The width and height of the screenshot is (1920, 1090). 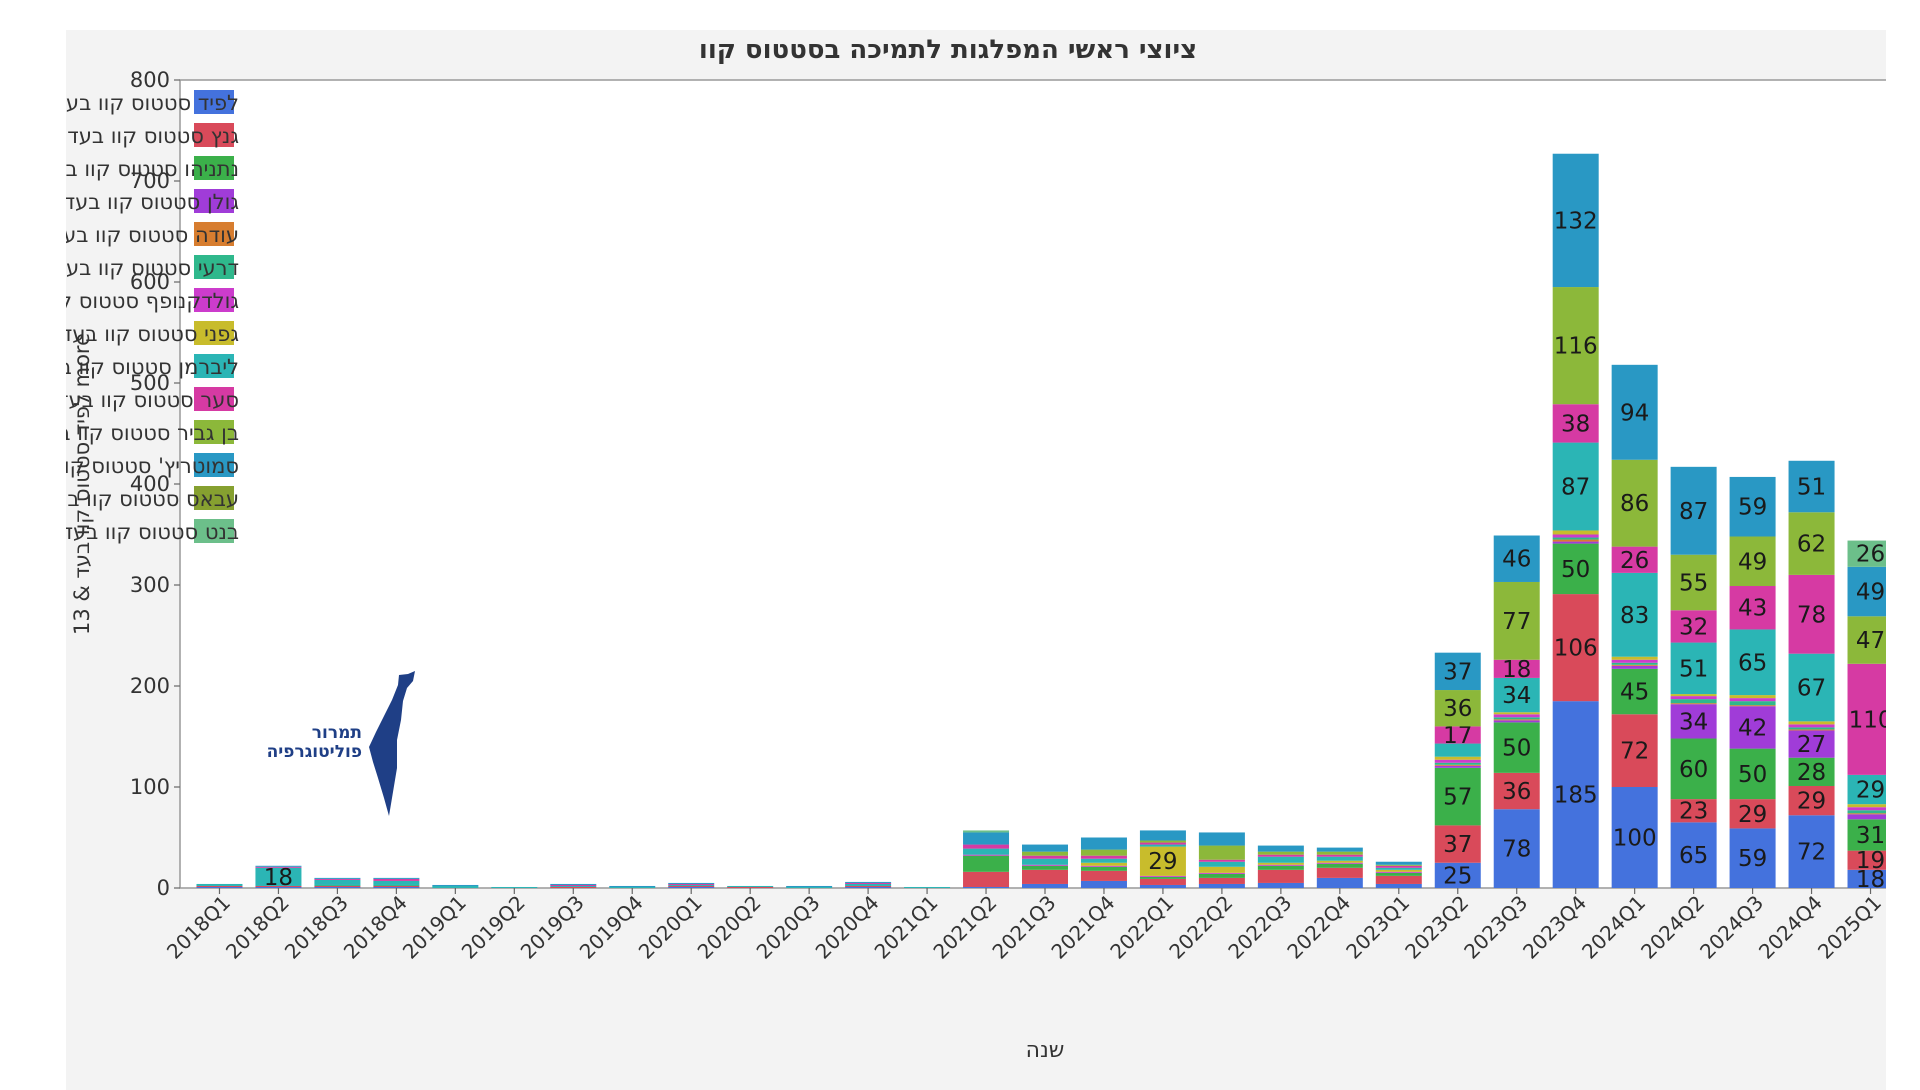 What do you see at coordinates (1849, 927) in the screenshot?
I see `x-tick-label: 2025Q1` at bounding box center [1849, 927].